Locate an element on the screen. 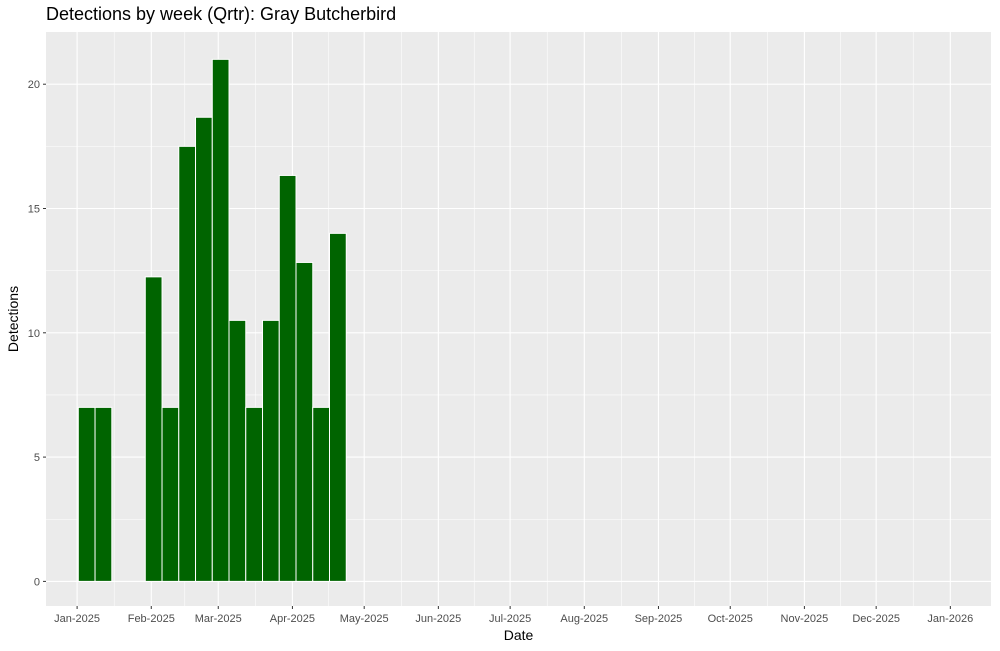 The height and width of the screenshot is (651, 1000). y-axis-title: Detections is located at coordinates (13, 319).